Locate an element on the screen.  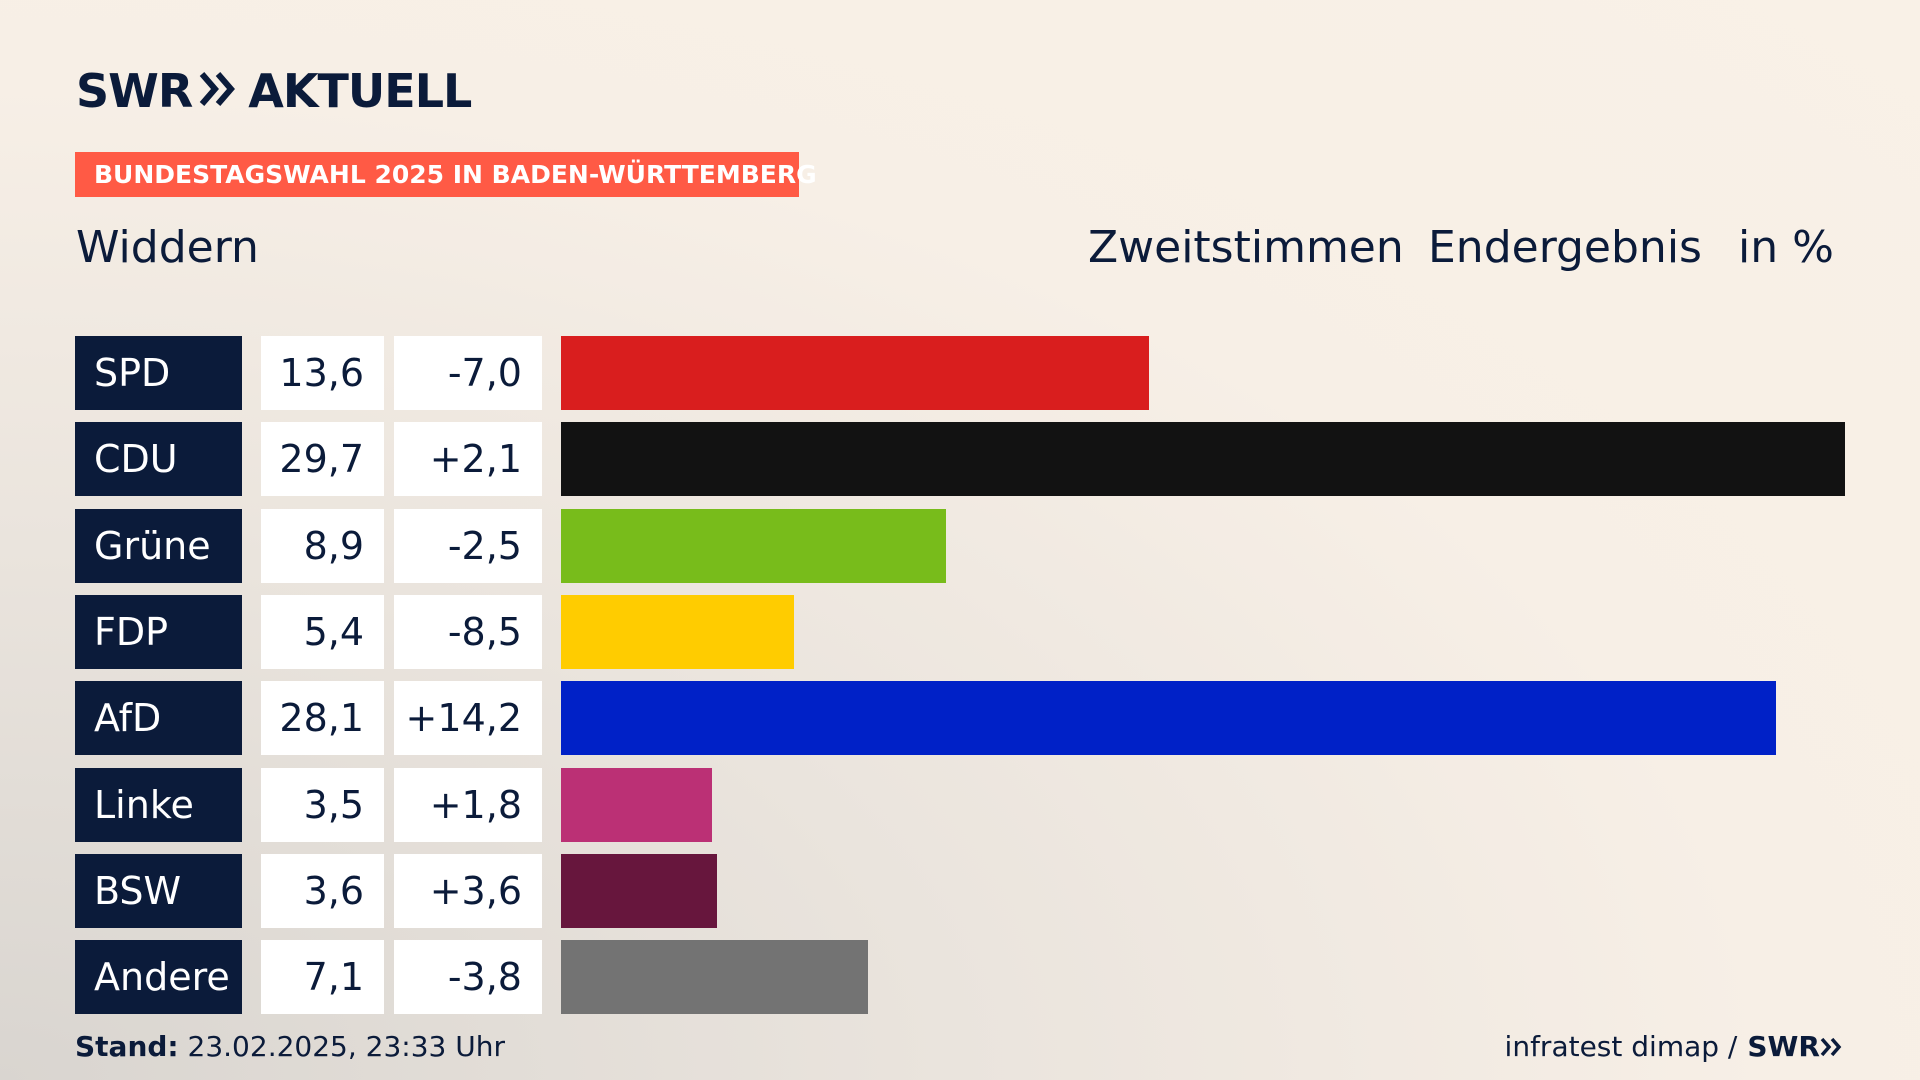
party-label-bsw: BSW is located at coordinates (158, 891).